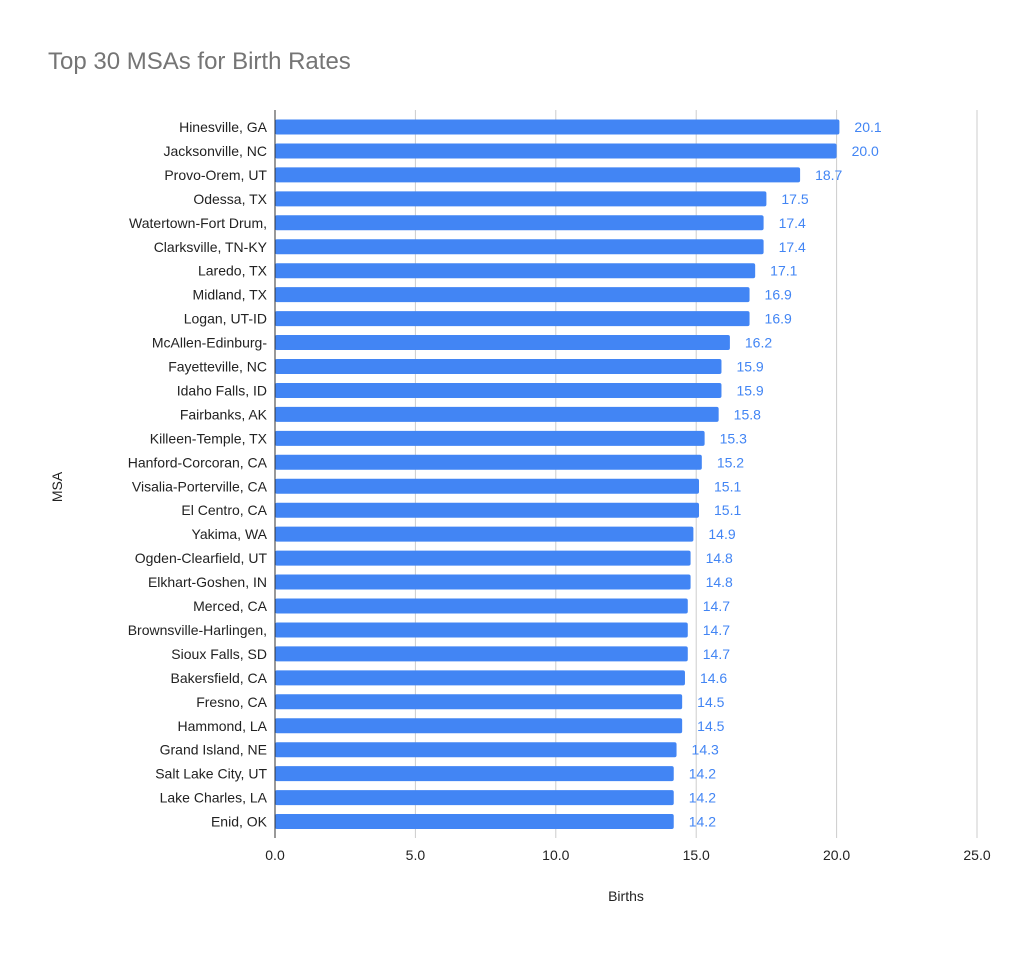  I want to click on data-label: 15.8, so click(747, 414).